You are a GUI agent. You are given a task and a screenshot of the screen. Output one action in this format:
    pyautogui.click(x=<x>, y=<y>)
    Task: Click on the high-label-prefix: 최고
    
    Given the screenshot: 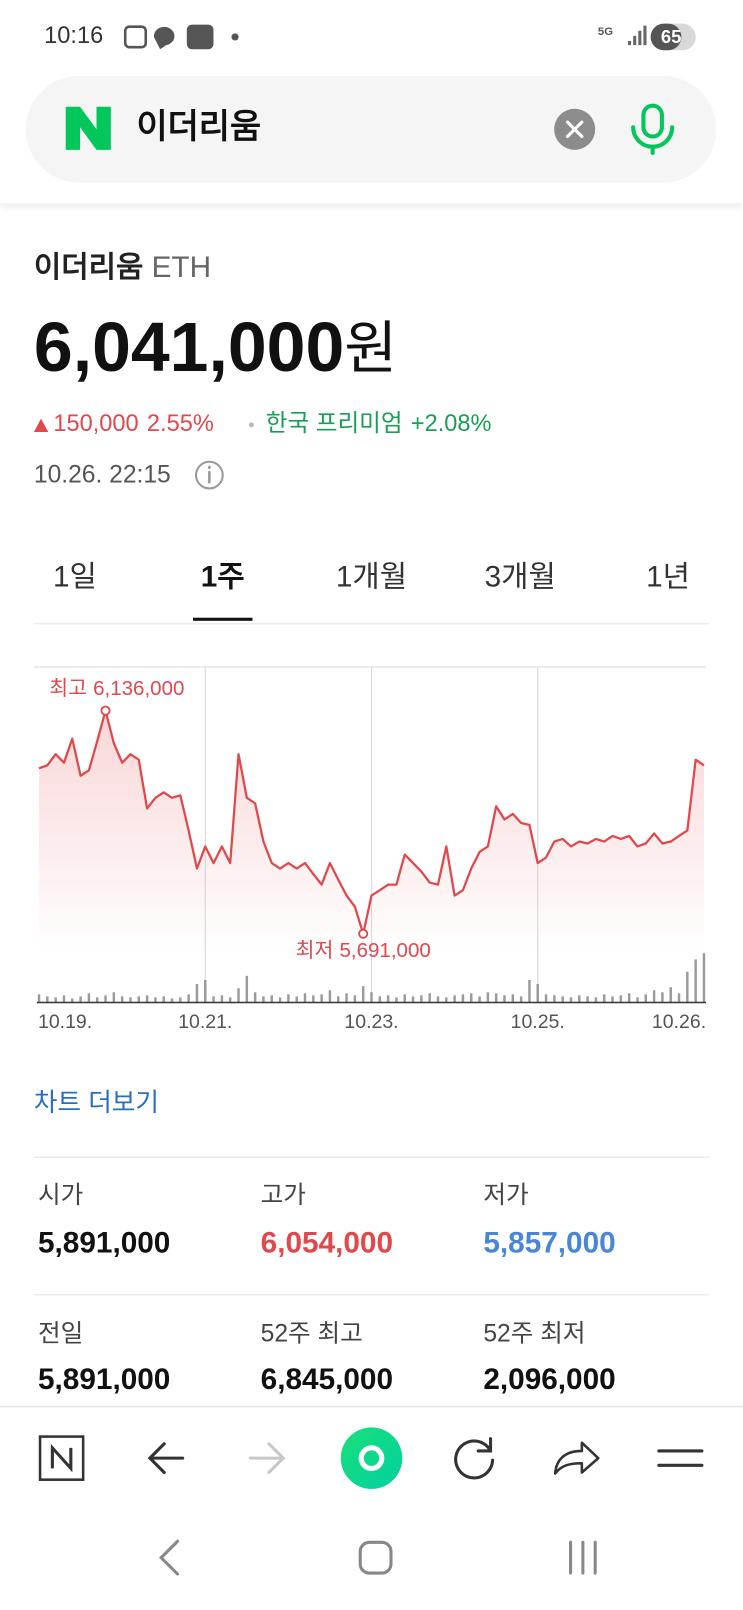 What is the action you would take?
    pyautogui.click(x=68, y=689)
    